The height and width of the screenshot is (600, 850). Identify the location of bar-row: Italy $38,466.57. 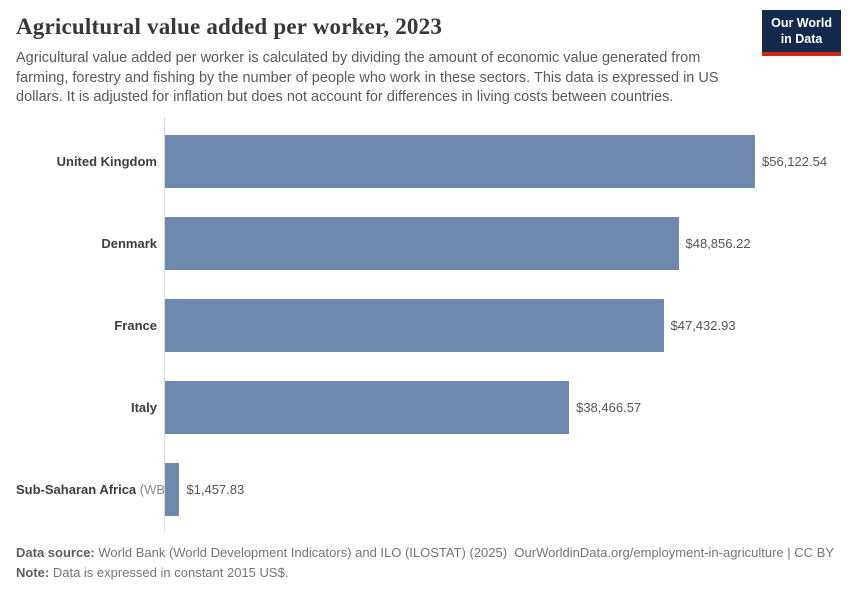
(425, 407).